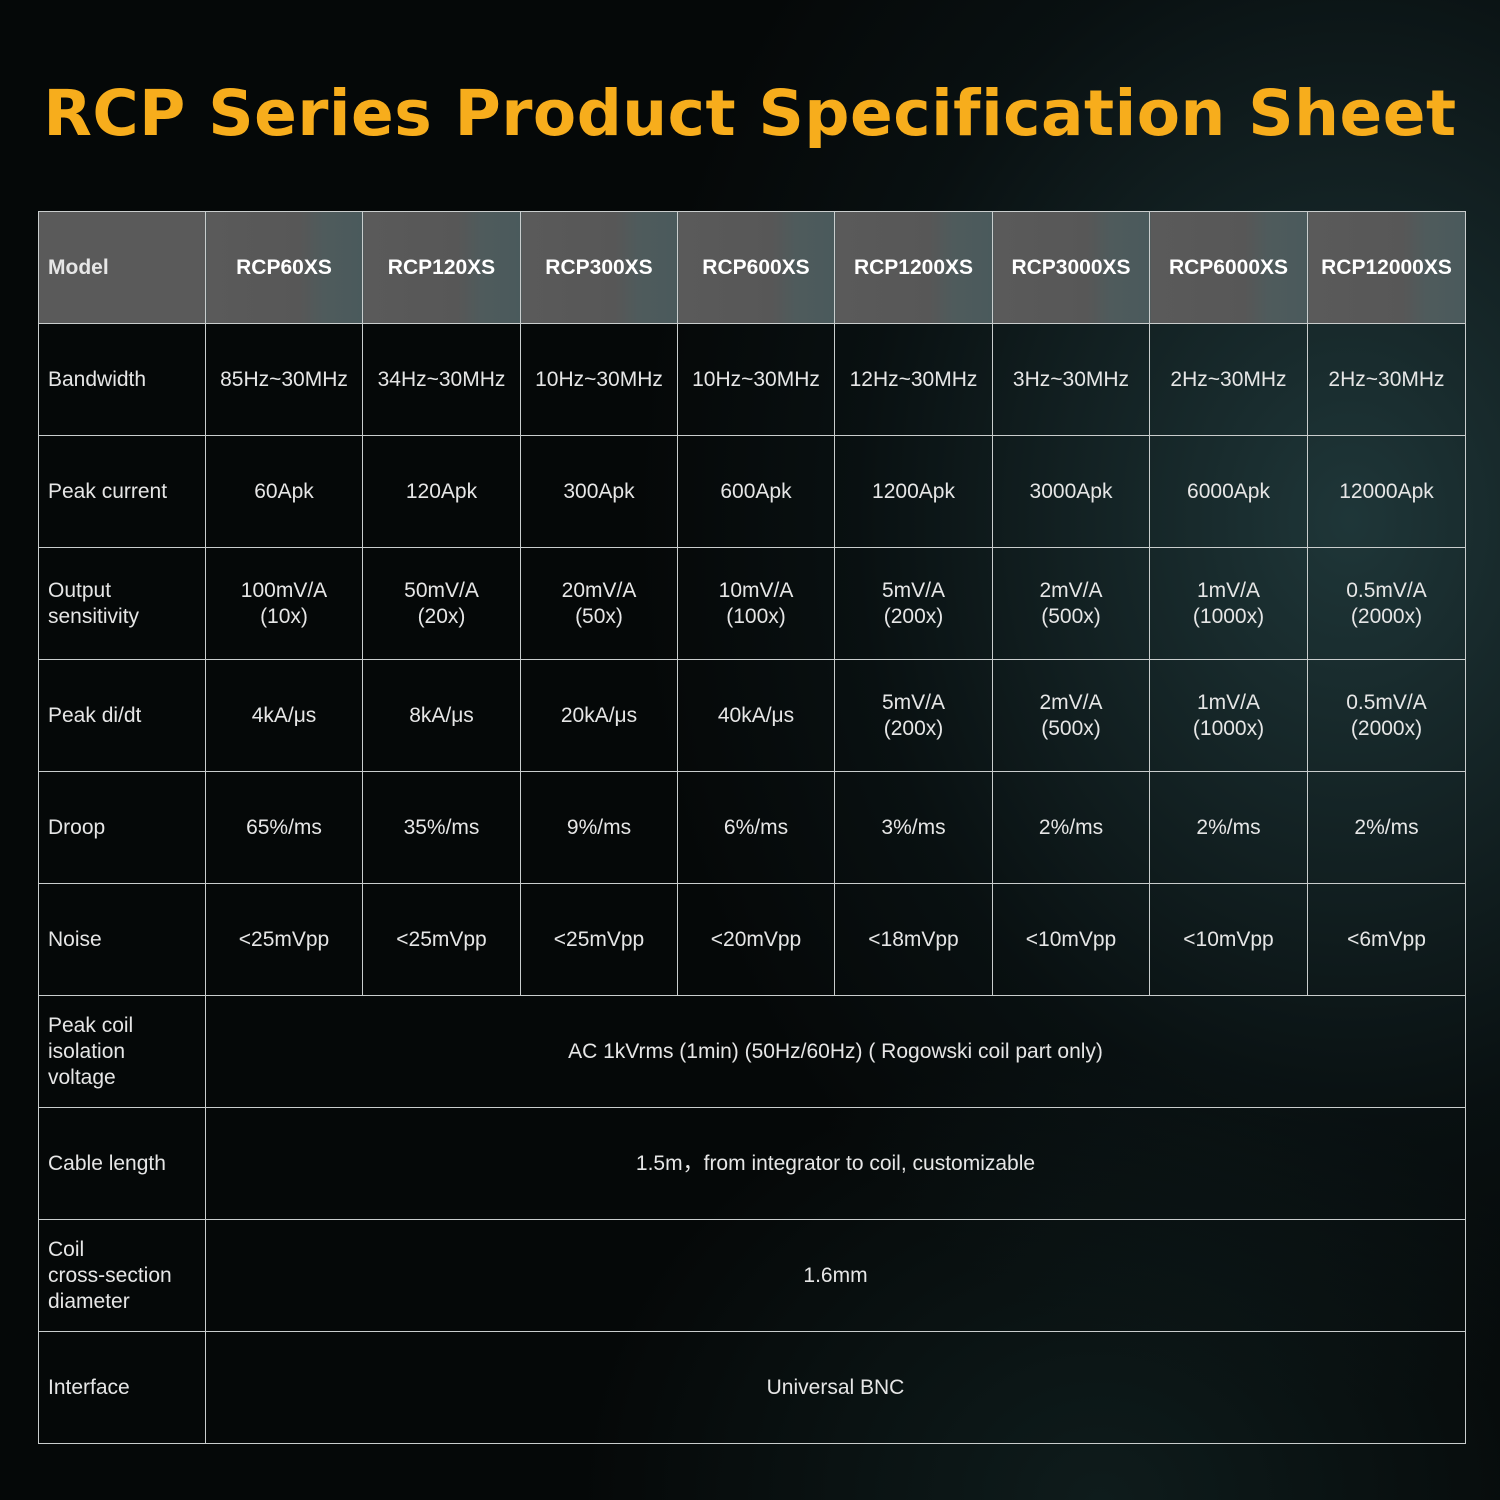 The height and width of the screenshot is (1500, 1500). Describe the element at coordinates (122, 715) in the screenshot. I see `row-label: Peak di/dt` at that location.